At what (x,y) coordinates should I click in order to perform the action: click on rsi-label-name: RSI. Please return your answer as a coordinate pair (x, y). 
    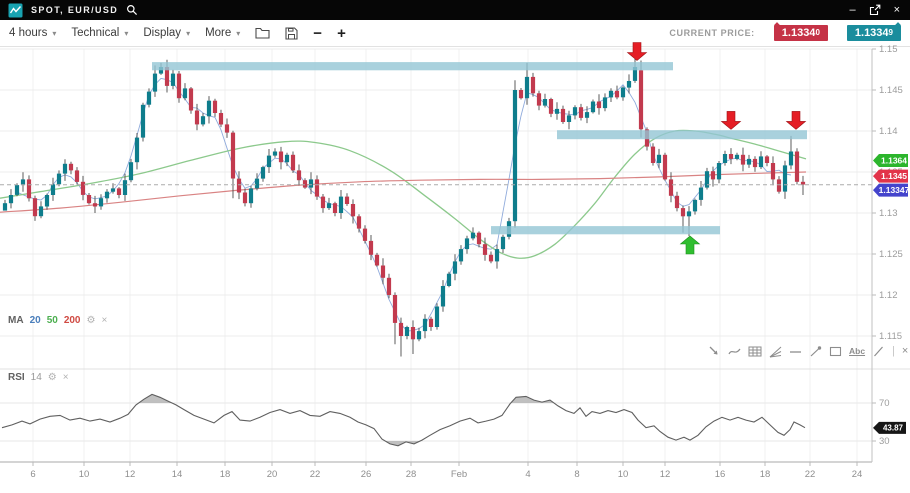
    Looking at the image, I should click on (16, 377).